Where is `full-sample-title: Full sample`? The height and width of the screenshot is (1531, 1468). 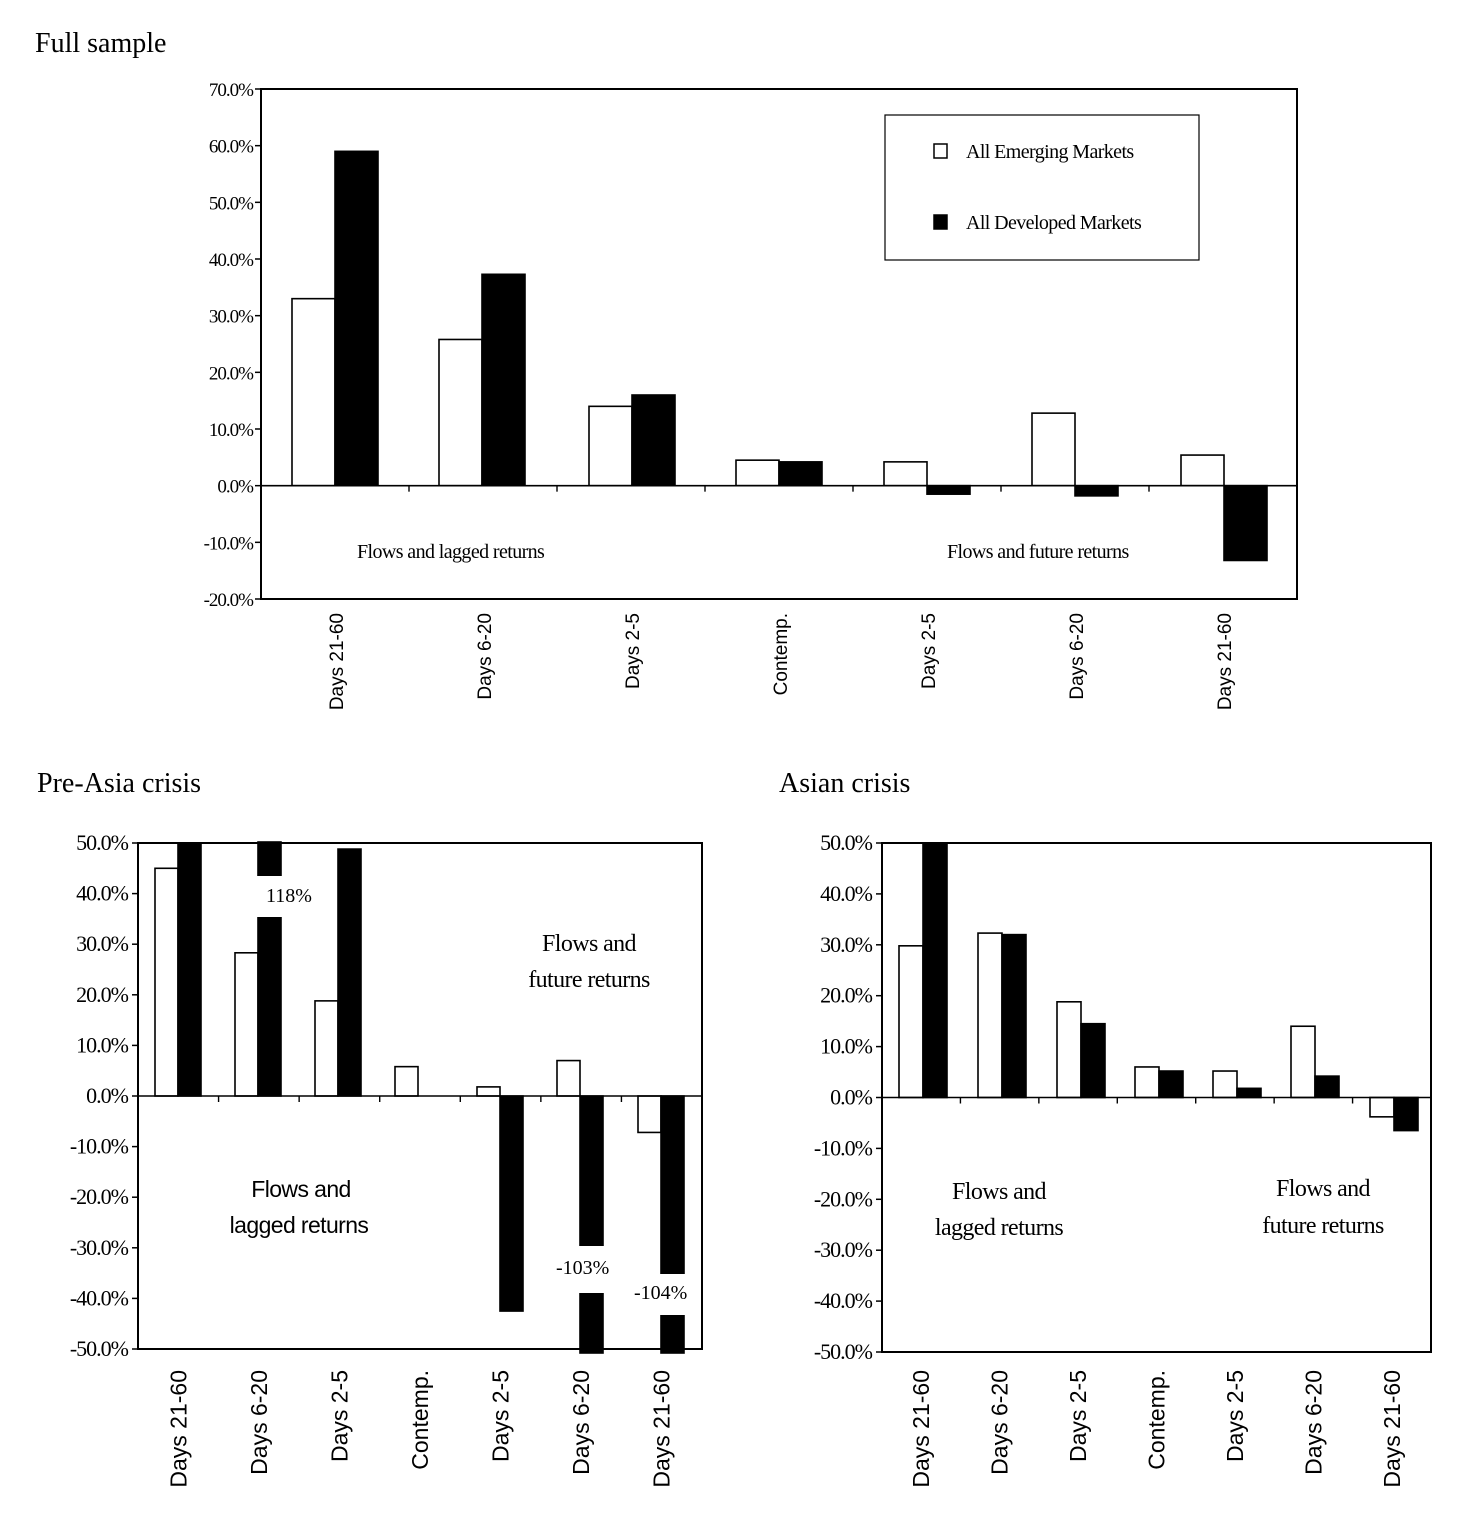 full-sample-title: Full sample is located at coordinates (100, 43).